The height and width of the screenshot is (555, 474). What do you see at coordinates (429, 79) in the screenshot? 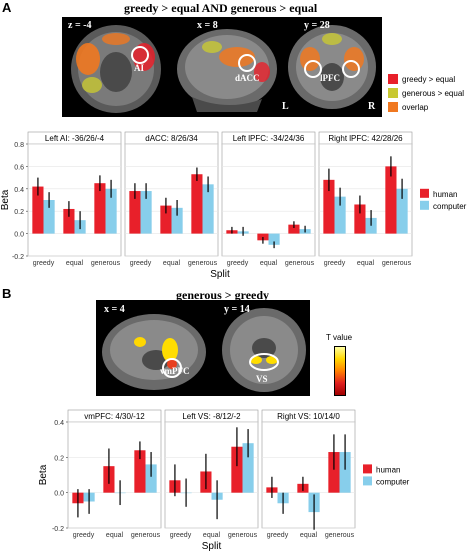
I see `legend-label-greedy: greedy > equal` at bounding box center [429, 79].